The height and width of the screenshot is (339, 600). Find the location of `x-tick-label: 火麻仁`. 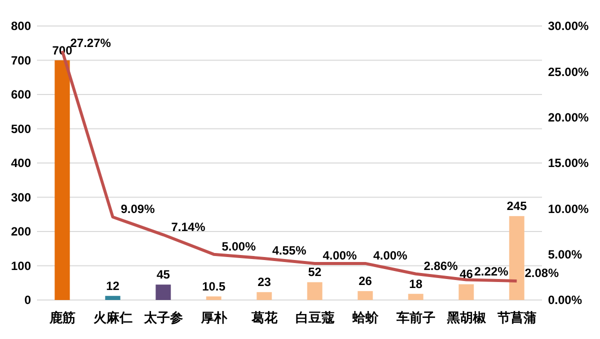

x-tick-label: 火麻仁 is located at coordinates (112, 317).